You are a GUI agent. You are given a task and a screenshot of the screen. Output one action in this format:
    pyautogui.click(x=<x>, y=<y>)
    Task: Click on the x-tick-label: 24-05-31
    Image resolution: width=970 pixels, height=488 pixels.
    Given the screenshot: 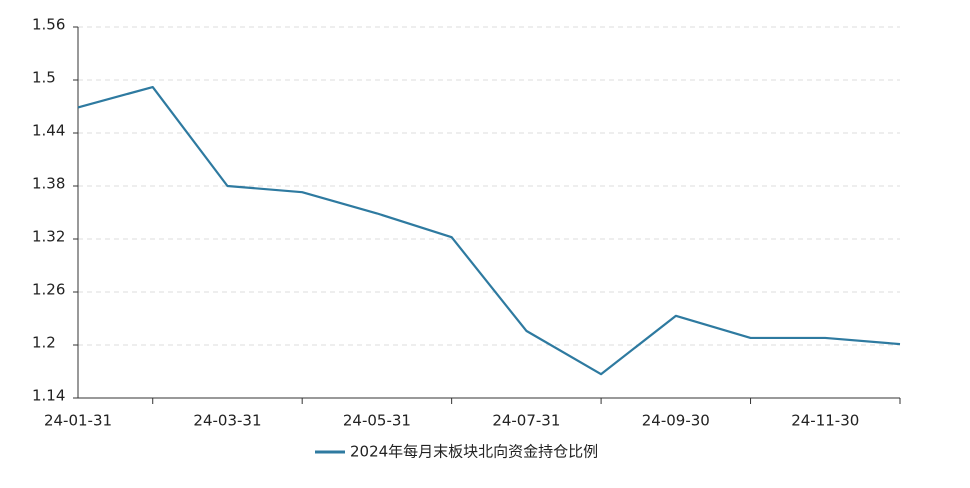 What is the action you would take?
    pyautogui.click(x=377, y=421)
    